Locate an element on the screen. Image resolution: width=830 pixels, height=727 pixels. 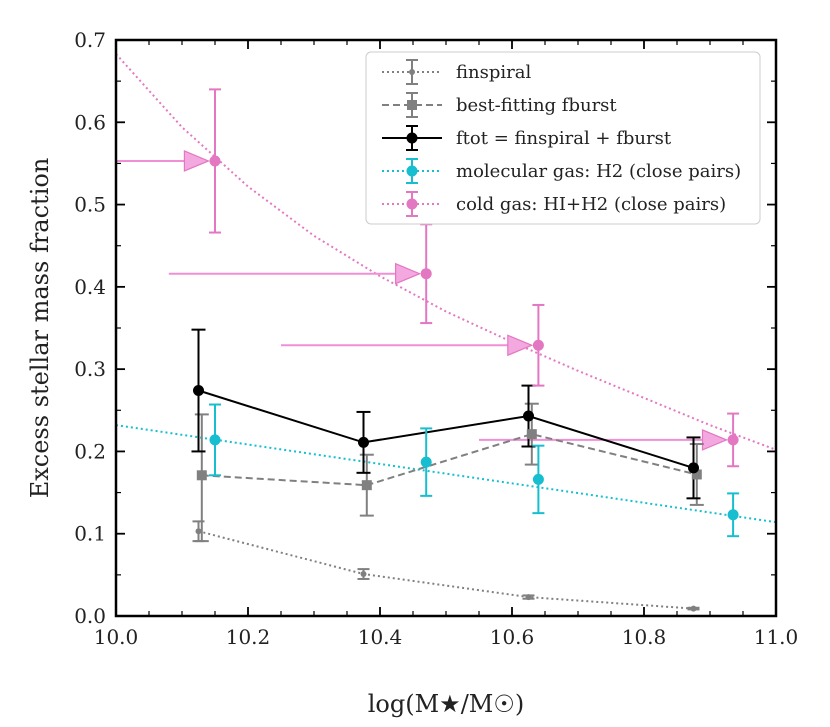
legend-label: cold gas: HI+H2 (close pairs) is located at coordinates (591, 204).